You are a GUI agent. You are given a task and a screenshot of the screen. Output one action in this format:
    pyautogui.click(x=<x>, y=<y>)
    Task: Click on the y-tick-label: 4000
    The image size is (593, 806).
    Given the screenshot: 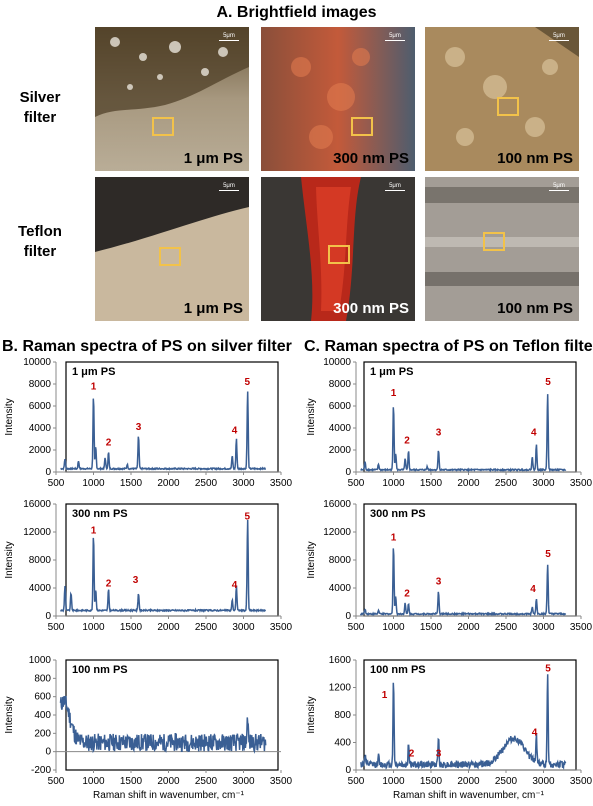 What is the action you would take?
    pyautogui.click(x=40, y=588)
    